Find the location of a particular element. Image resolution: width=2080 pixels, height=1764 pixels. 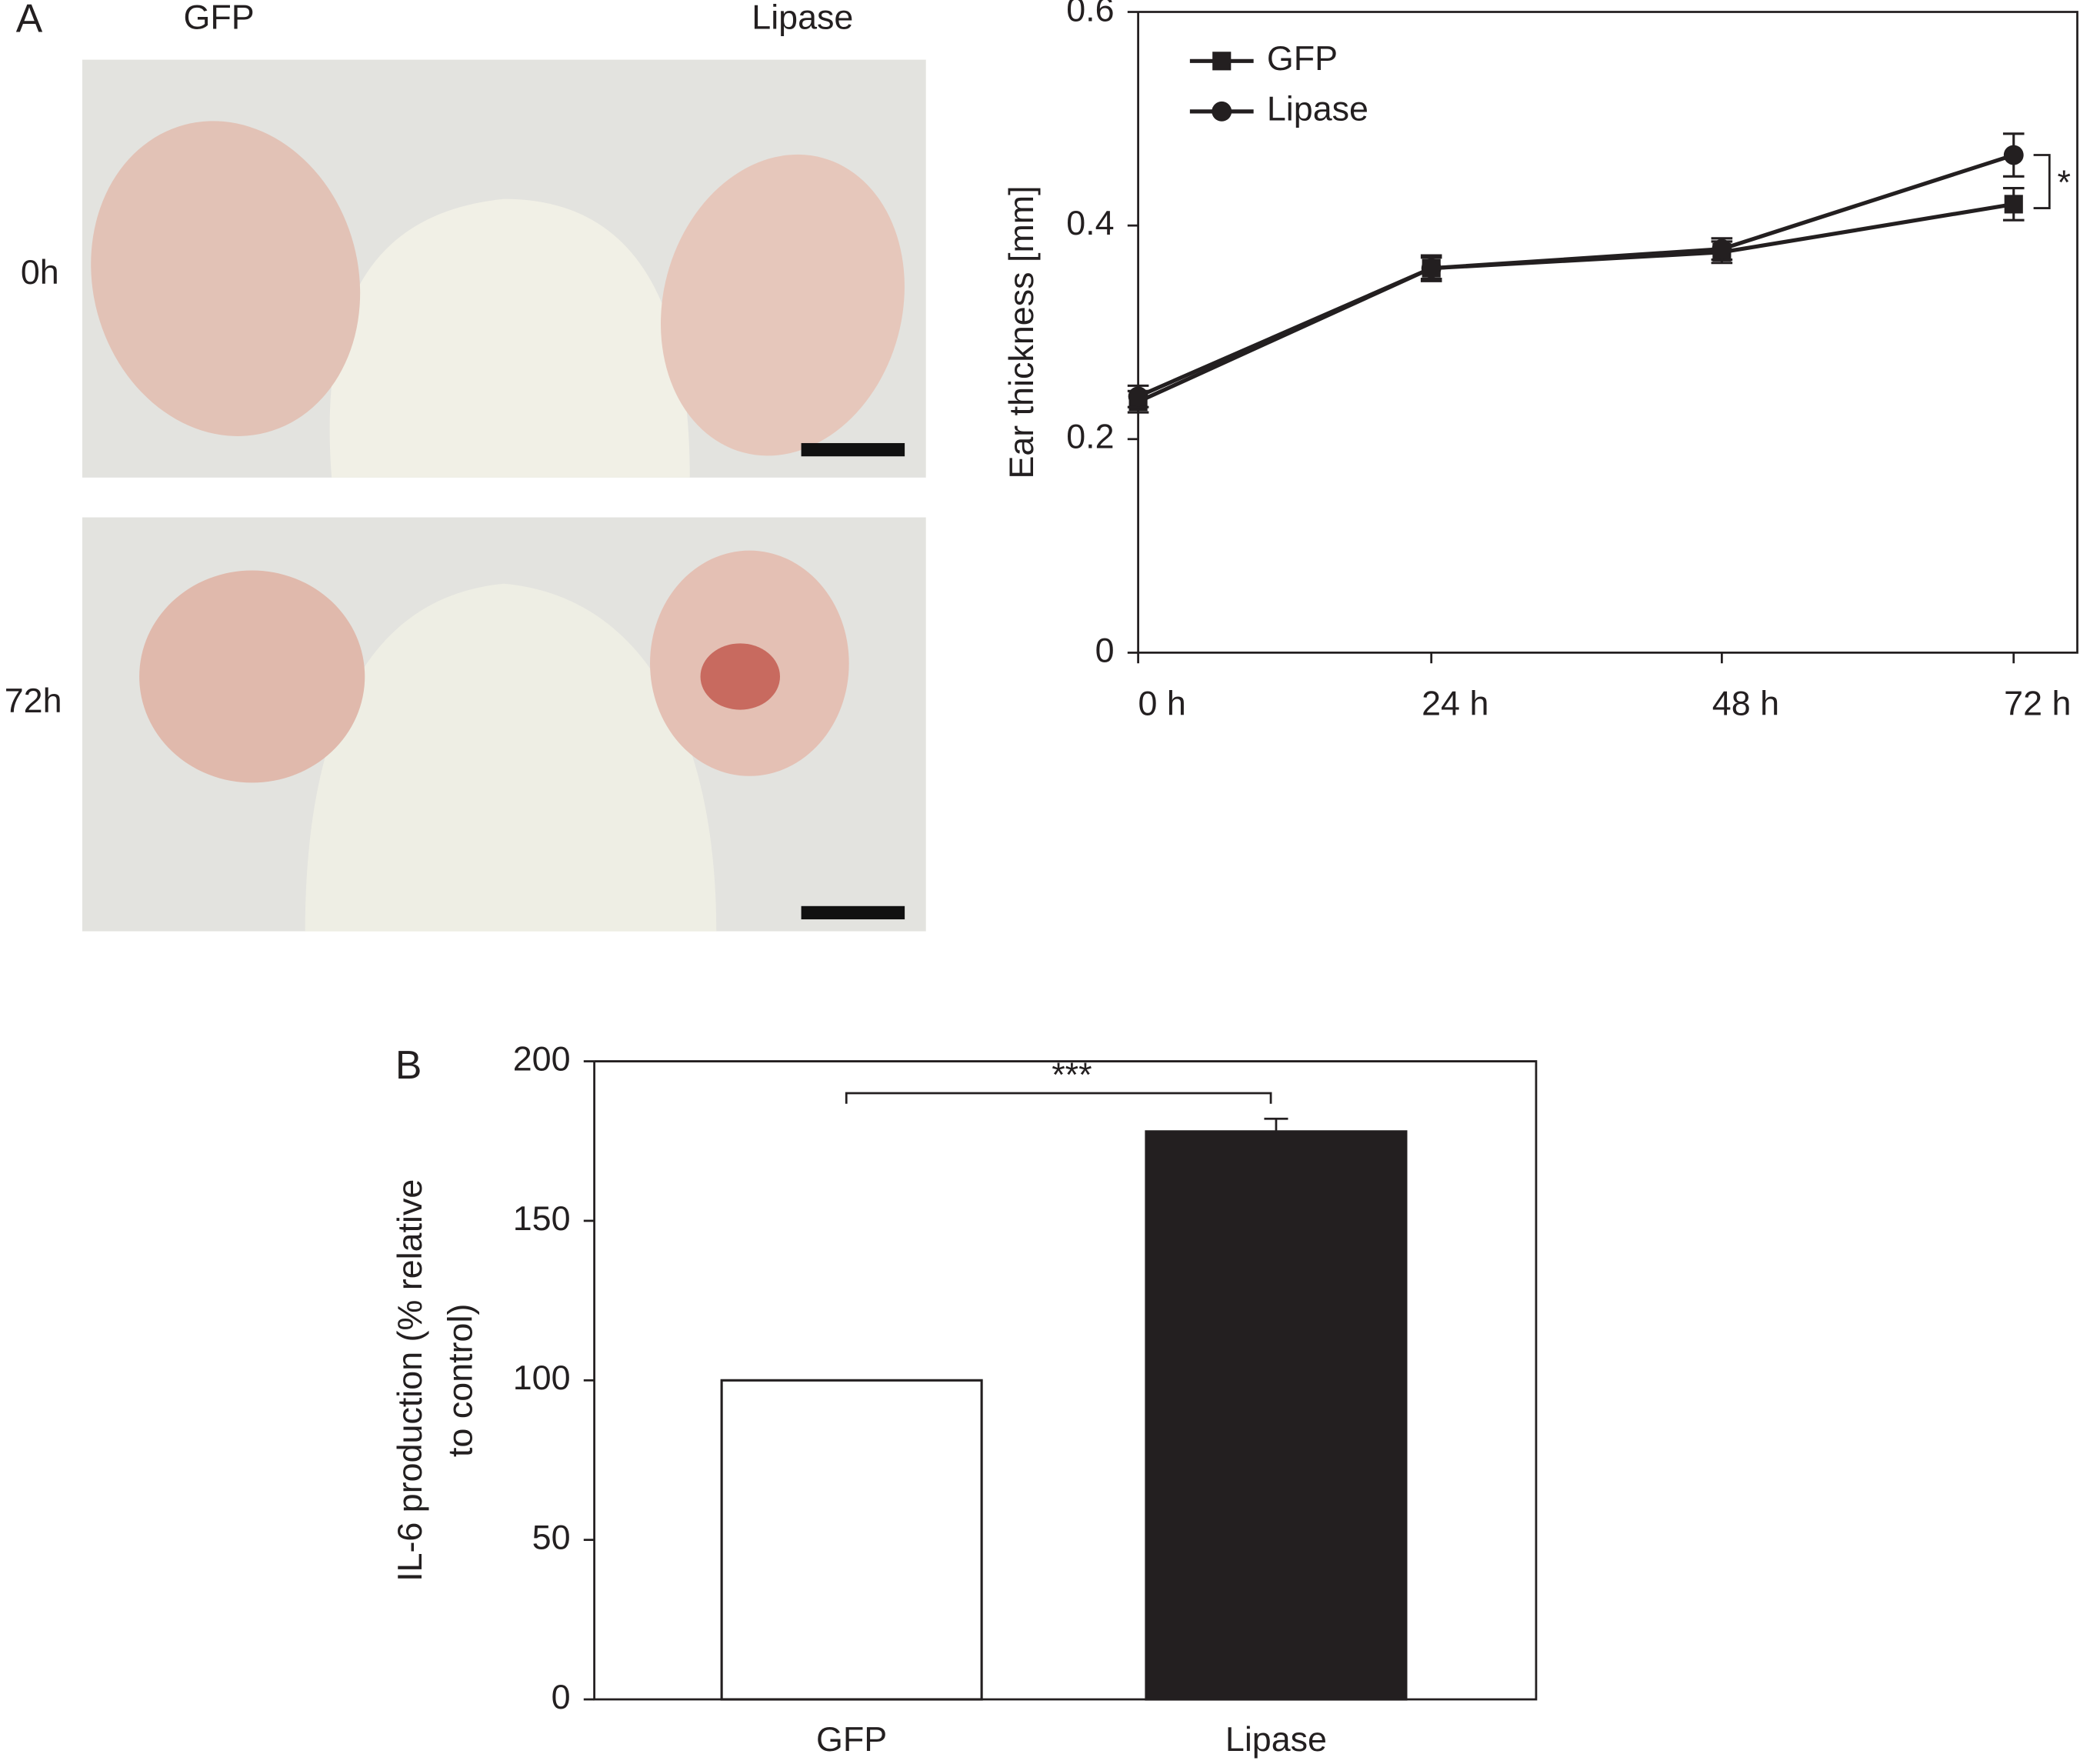

x-tick-label: 48 h is located at coordinates (1746, 702).